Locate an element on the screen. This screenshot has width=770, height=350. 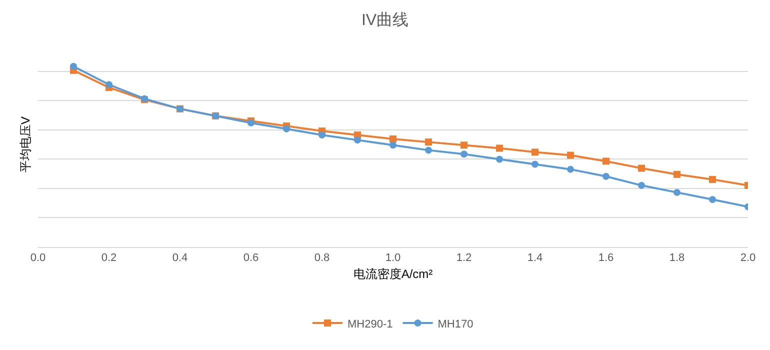
x-tick-label: 1.2 is located at coordinates (464, 258).